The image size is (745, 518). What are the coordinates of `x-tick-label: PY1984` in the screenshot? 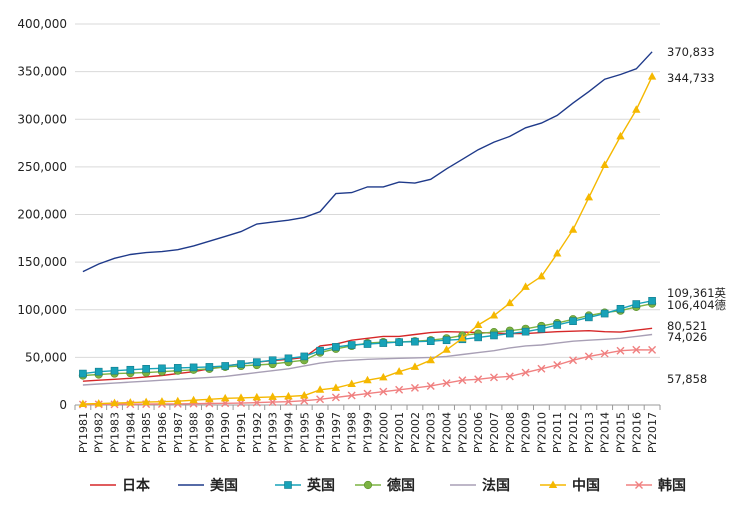 It's located at (130, 432).